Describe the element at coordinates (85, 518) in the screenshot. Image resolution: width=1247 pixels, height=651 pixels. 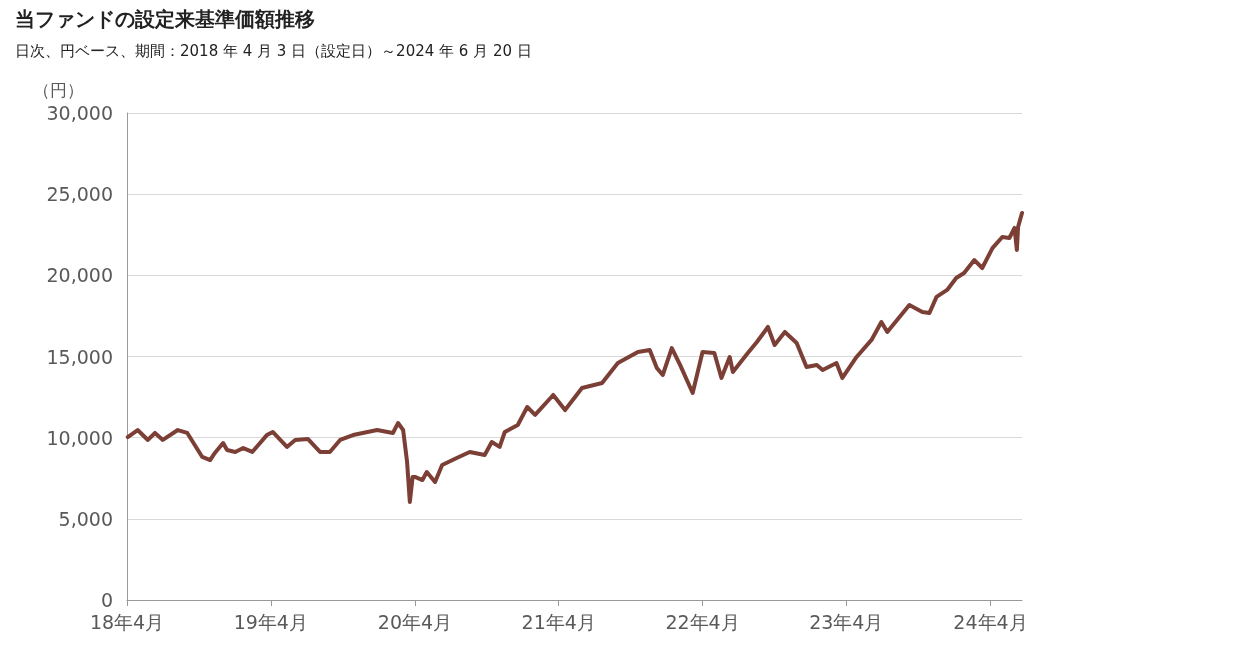
I see `y-tick-label: 5,000` at that location.